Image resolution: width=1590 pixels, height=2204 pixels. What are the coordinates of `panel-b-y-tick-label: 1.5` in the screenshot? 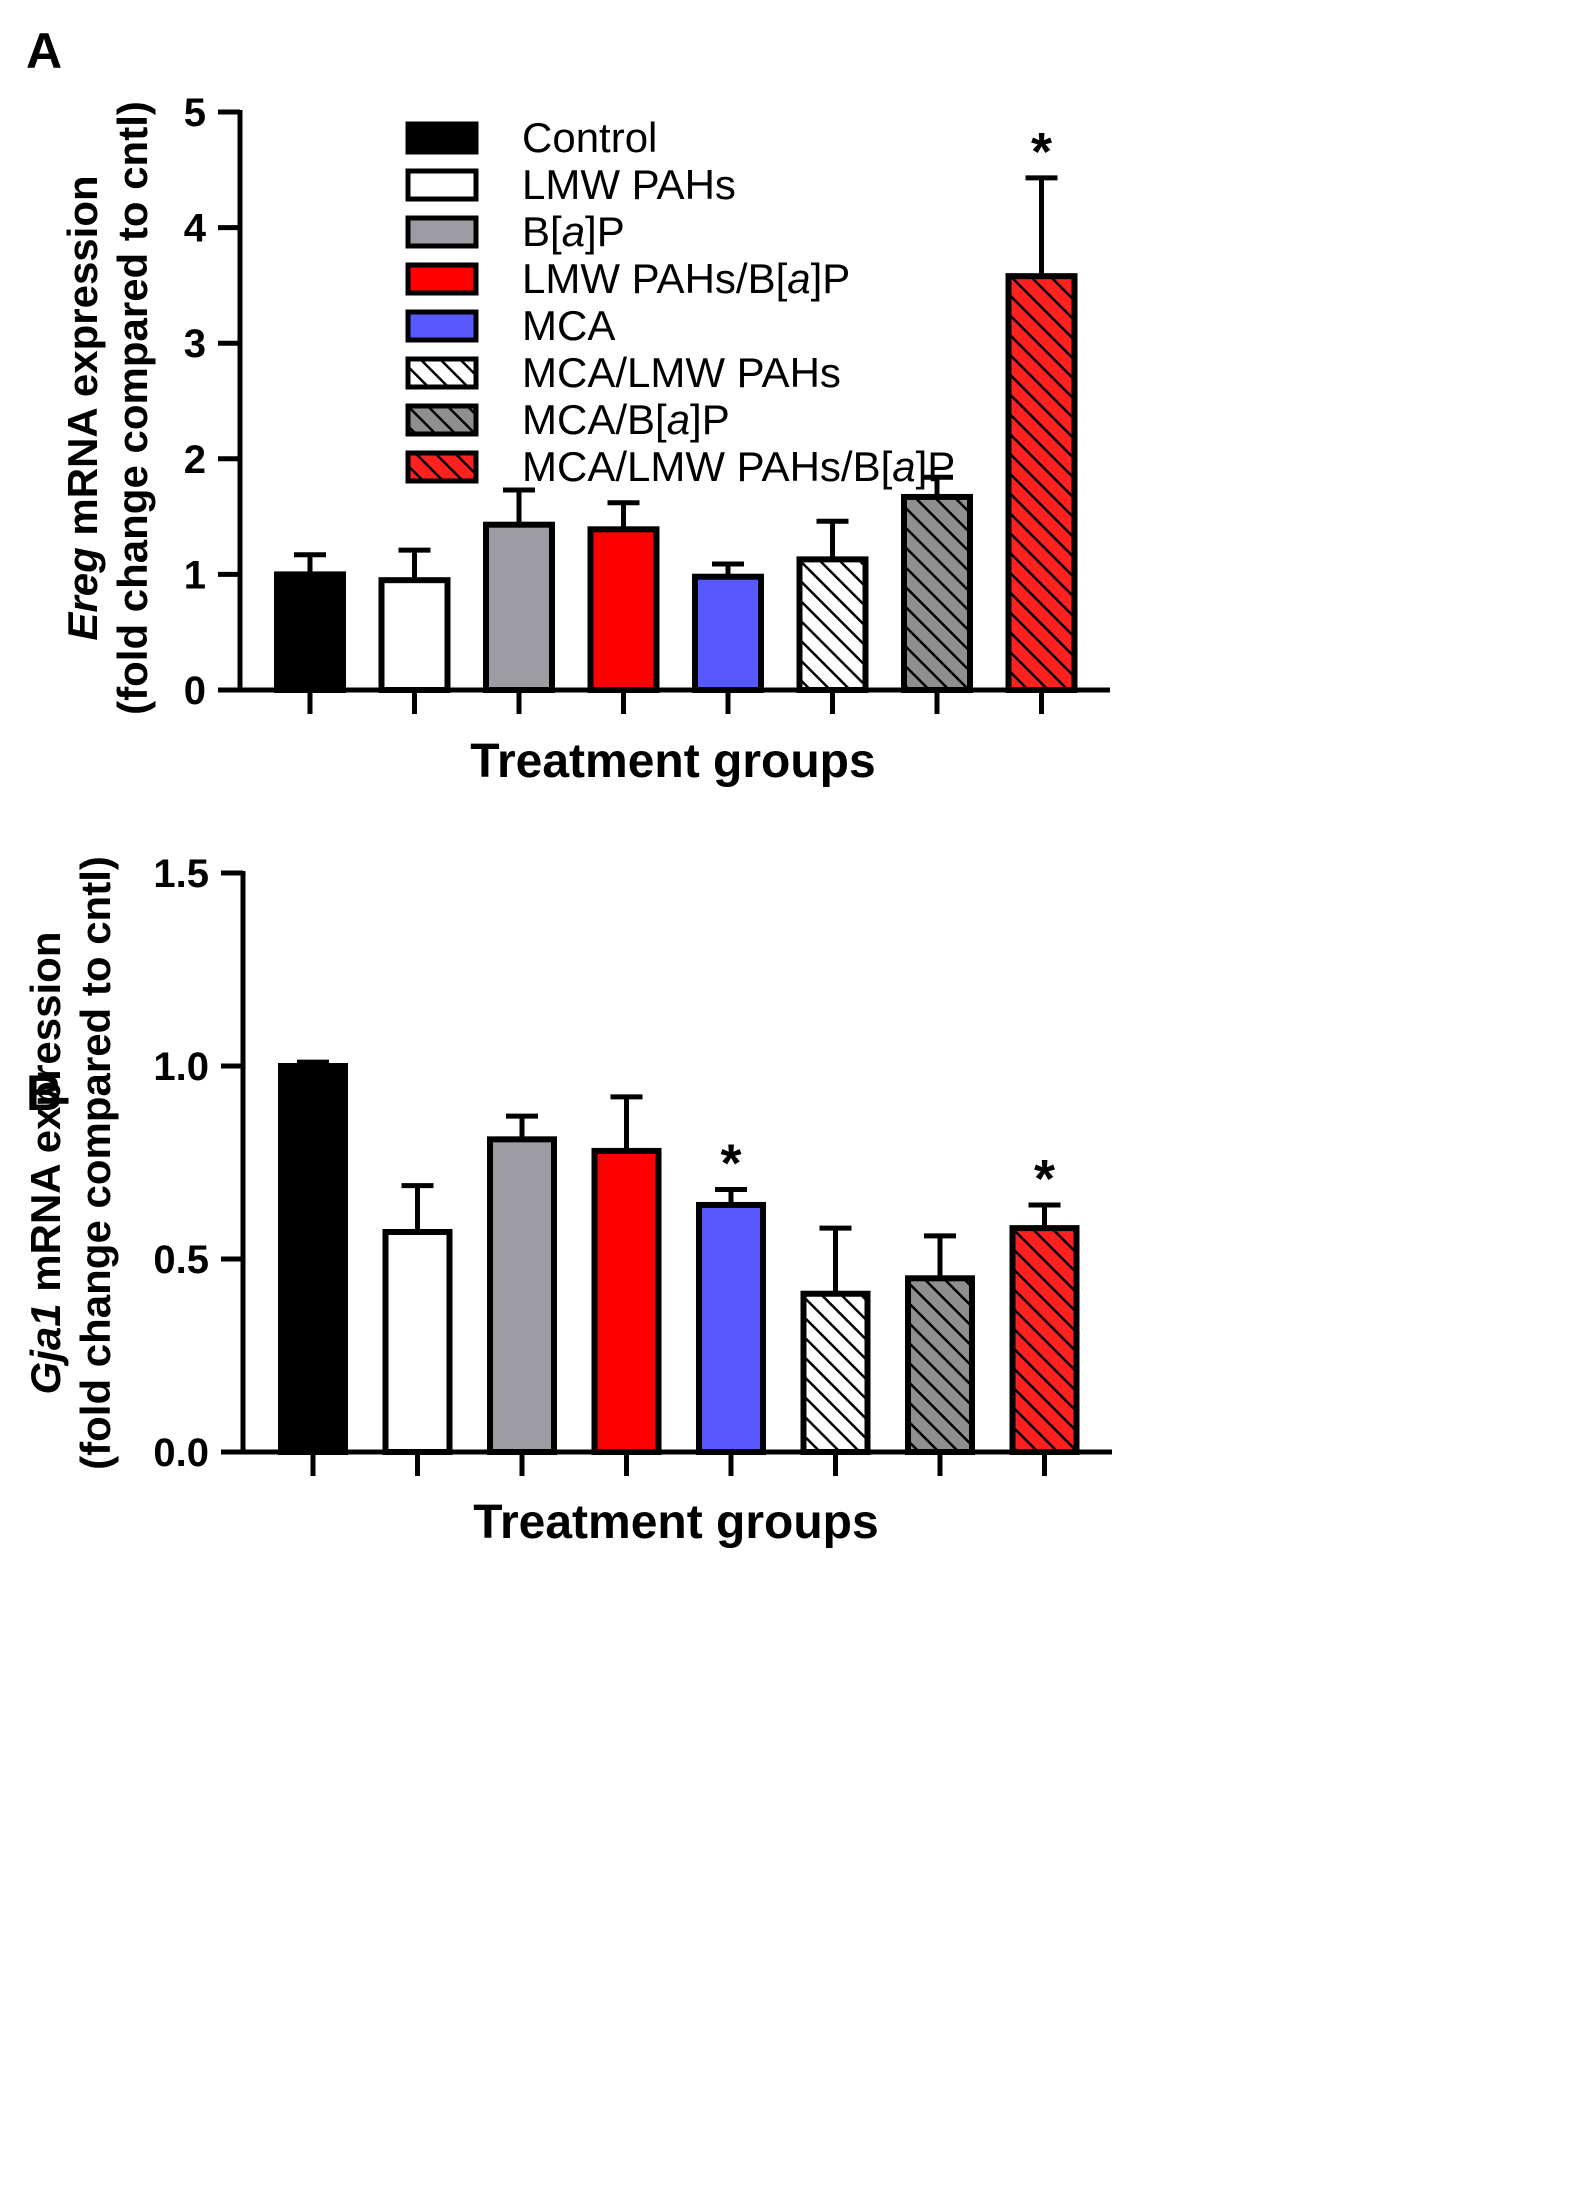 It's located at (181, 874).